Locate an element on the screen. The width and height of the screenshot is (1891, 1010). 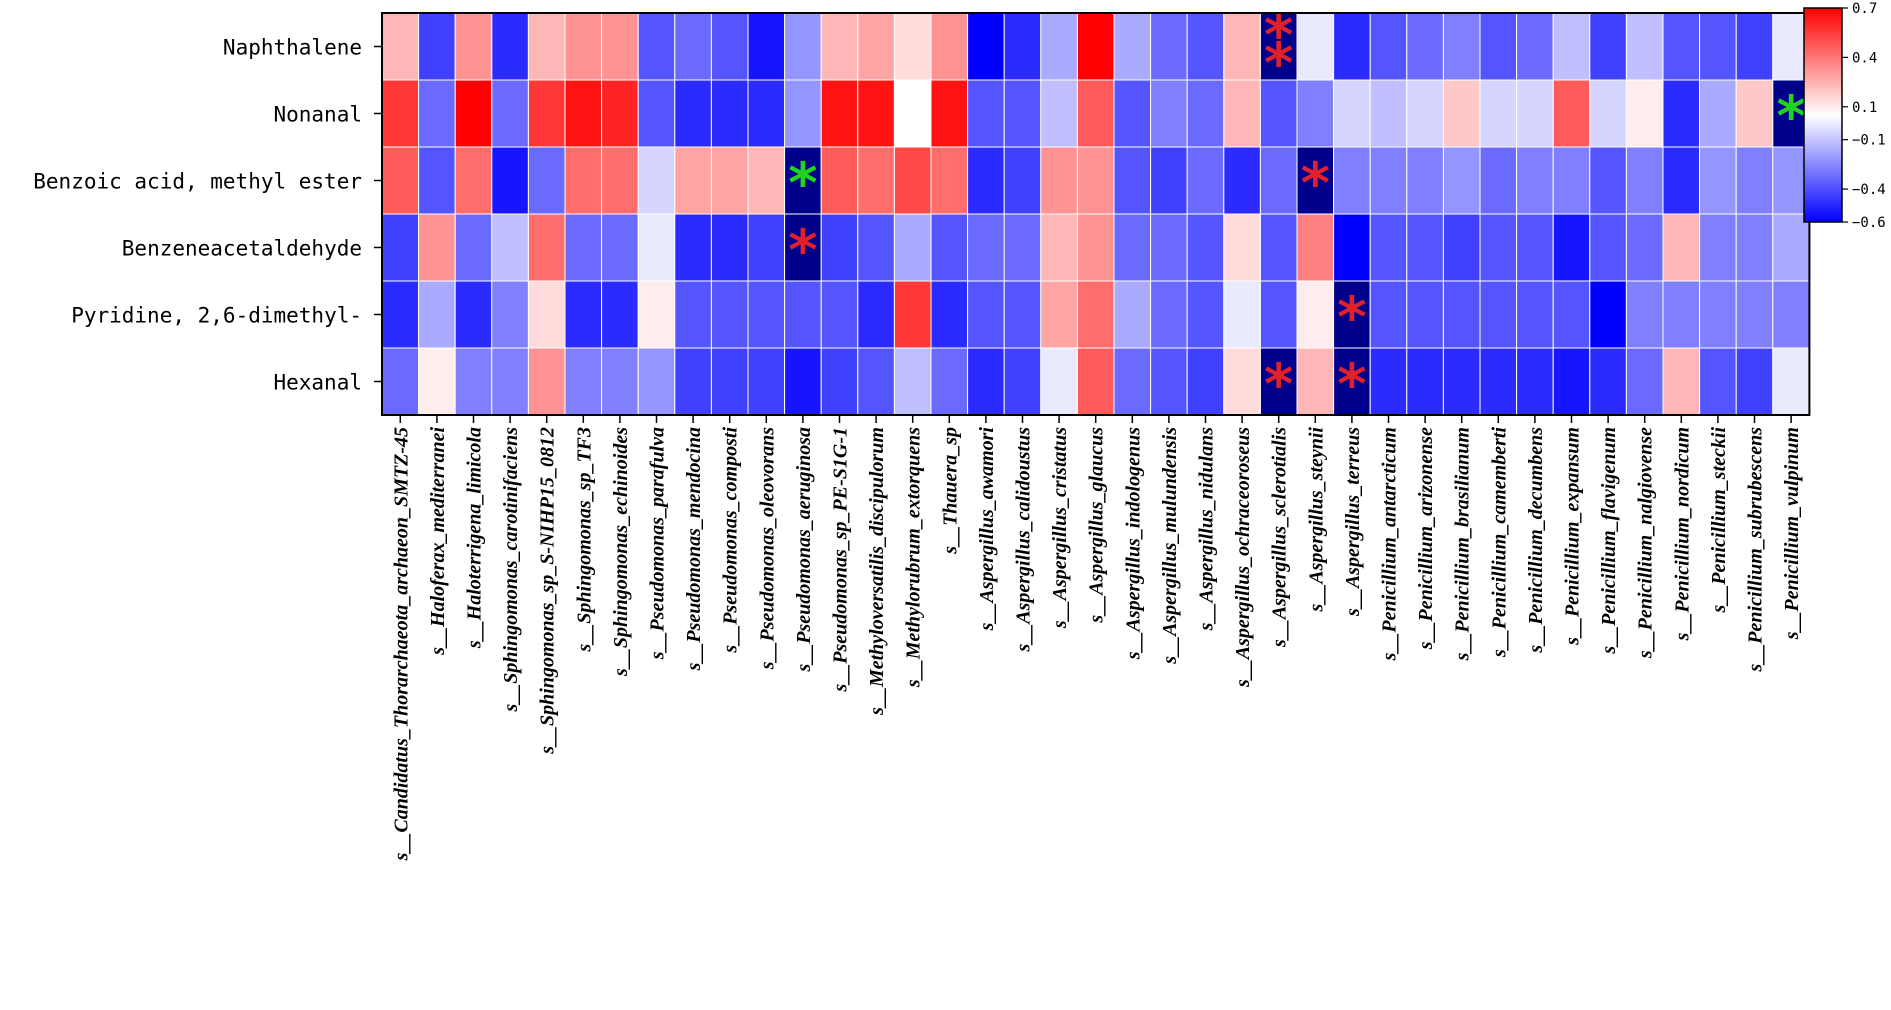
row-label: Benzoic acid, methyl ester is located at coordinates (197, 182).